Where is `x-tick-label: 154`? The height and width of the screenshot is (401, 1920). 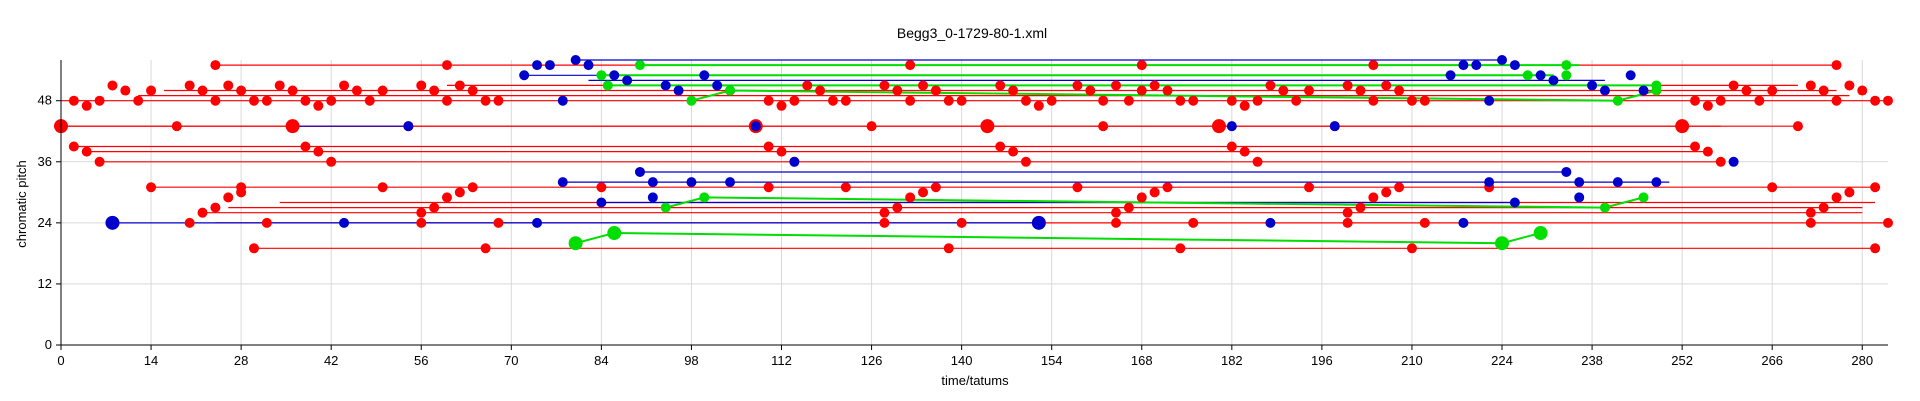 x-tick-label: 154 is located at coordinates (1052, 360).